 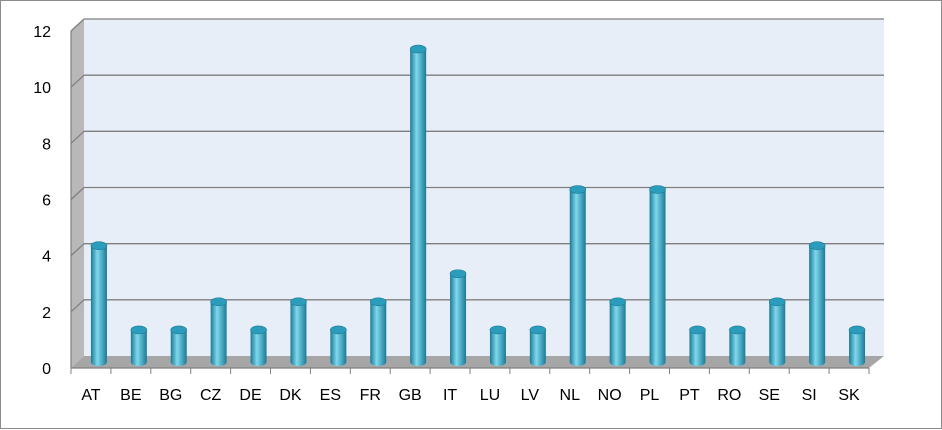 I want to click on x-tick-label: DK, so click(x=290, y=395).